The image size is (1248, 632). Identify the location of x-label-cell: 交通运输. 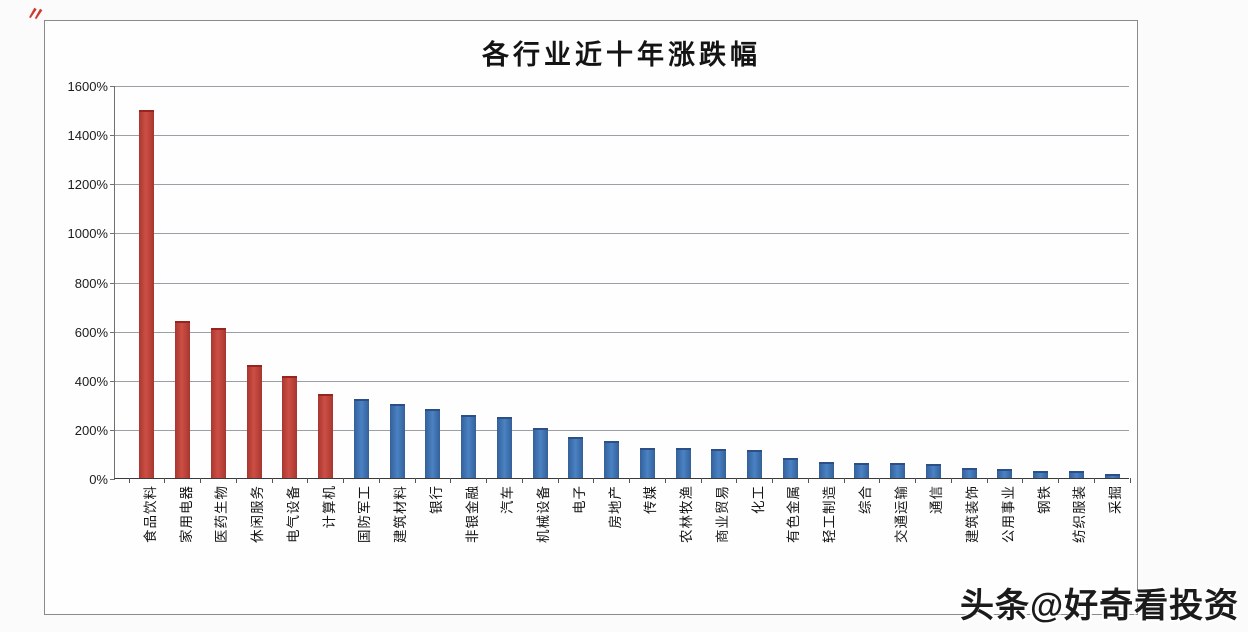
(897, 541).